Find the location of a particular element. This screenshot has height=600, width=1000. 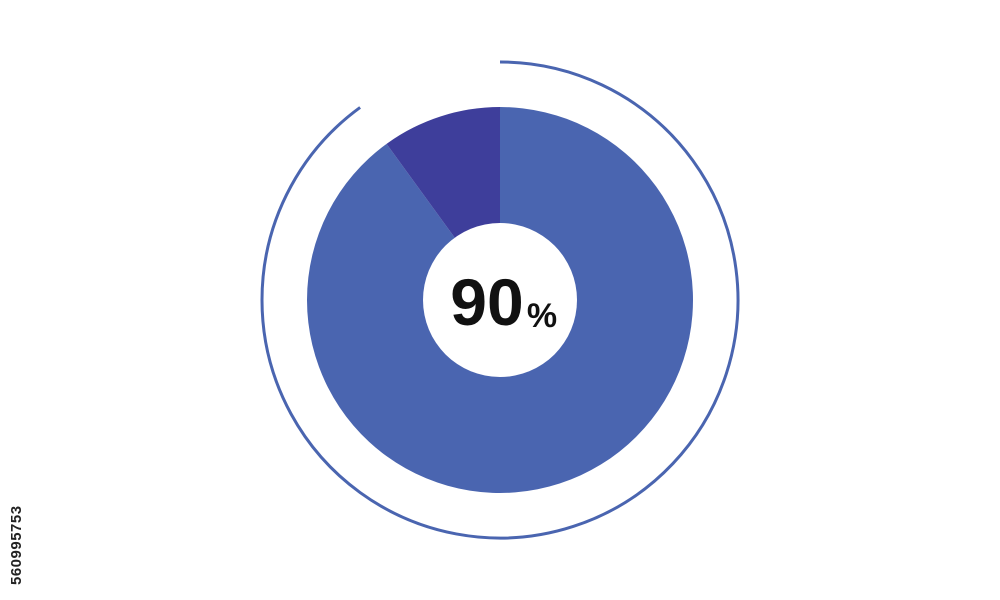

donut-hole is located at coordinates (500, 300).